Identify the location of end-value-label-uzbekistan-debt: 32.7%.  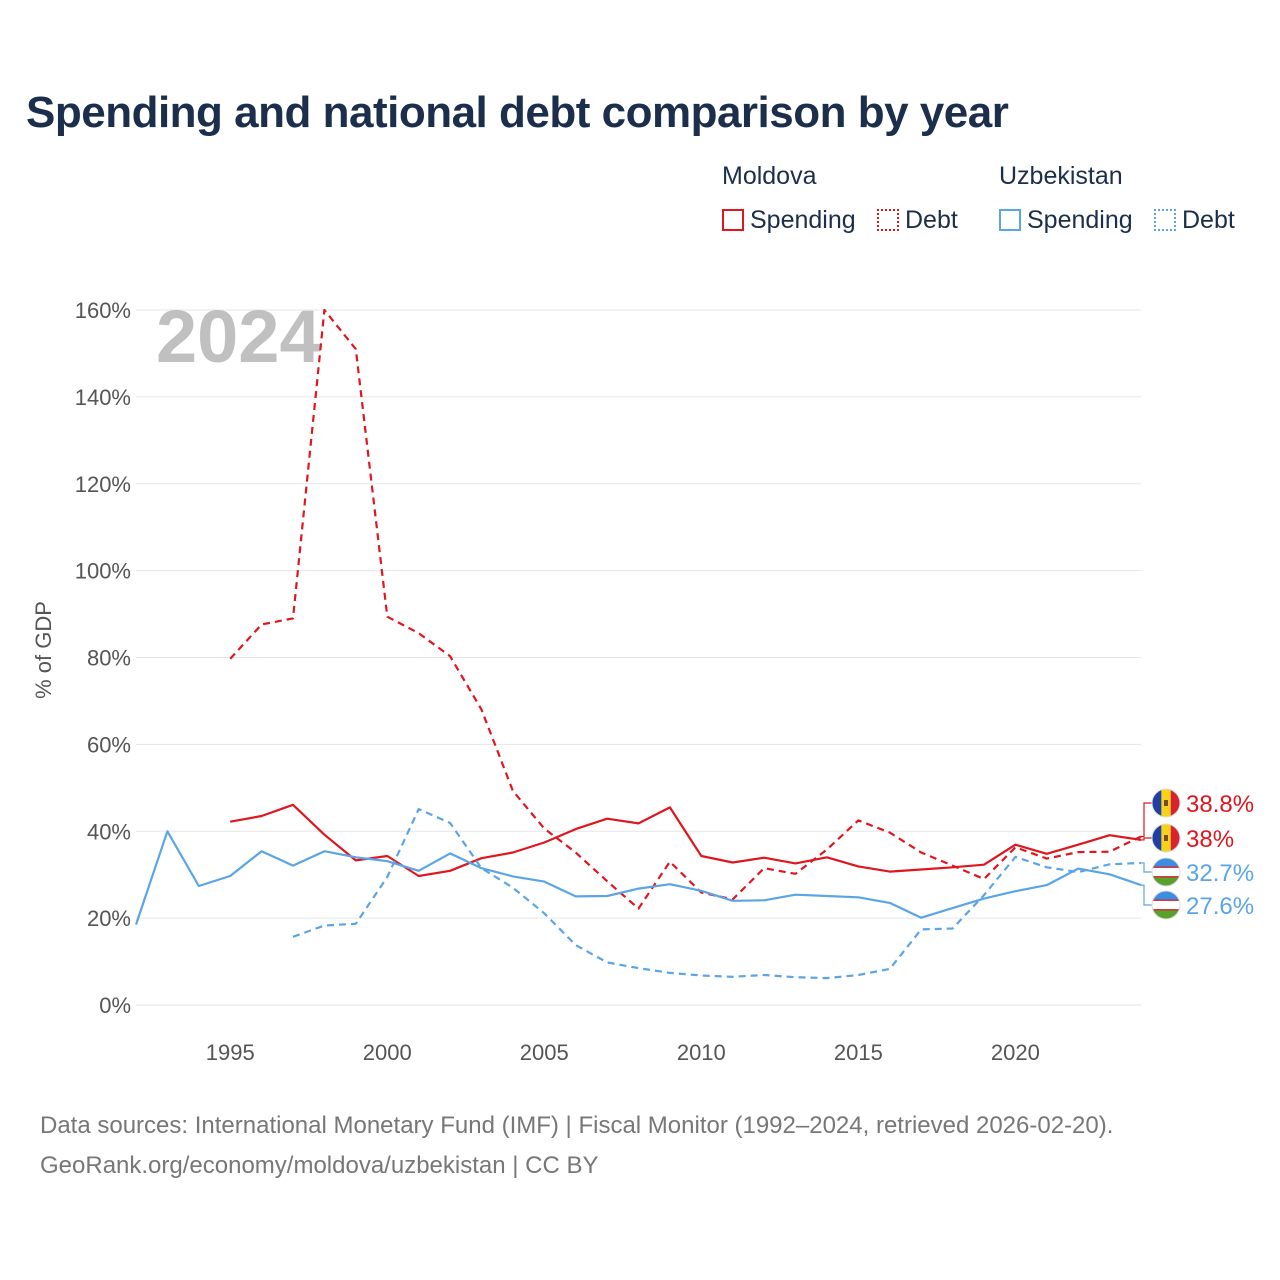
(1220, 873).